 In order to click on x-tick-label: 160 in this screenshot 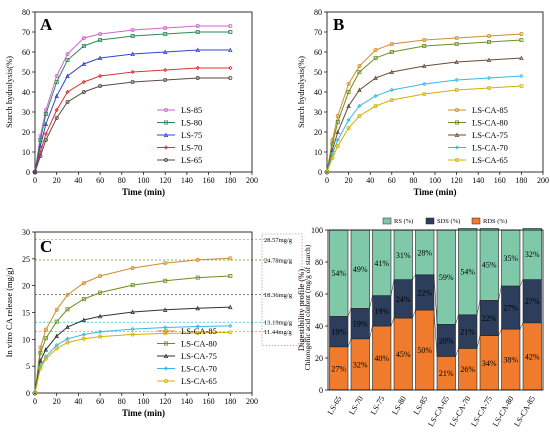, I will do `click(209, 180)`.